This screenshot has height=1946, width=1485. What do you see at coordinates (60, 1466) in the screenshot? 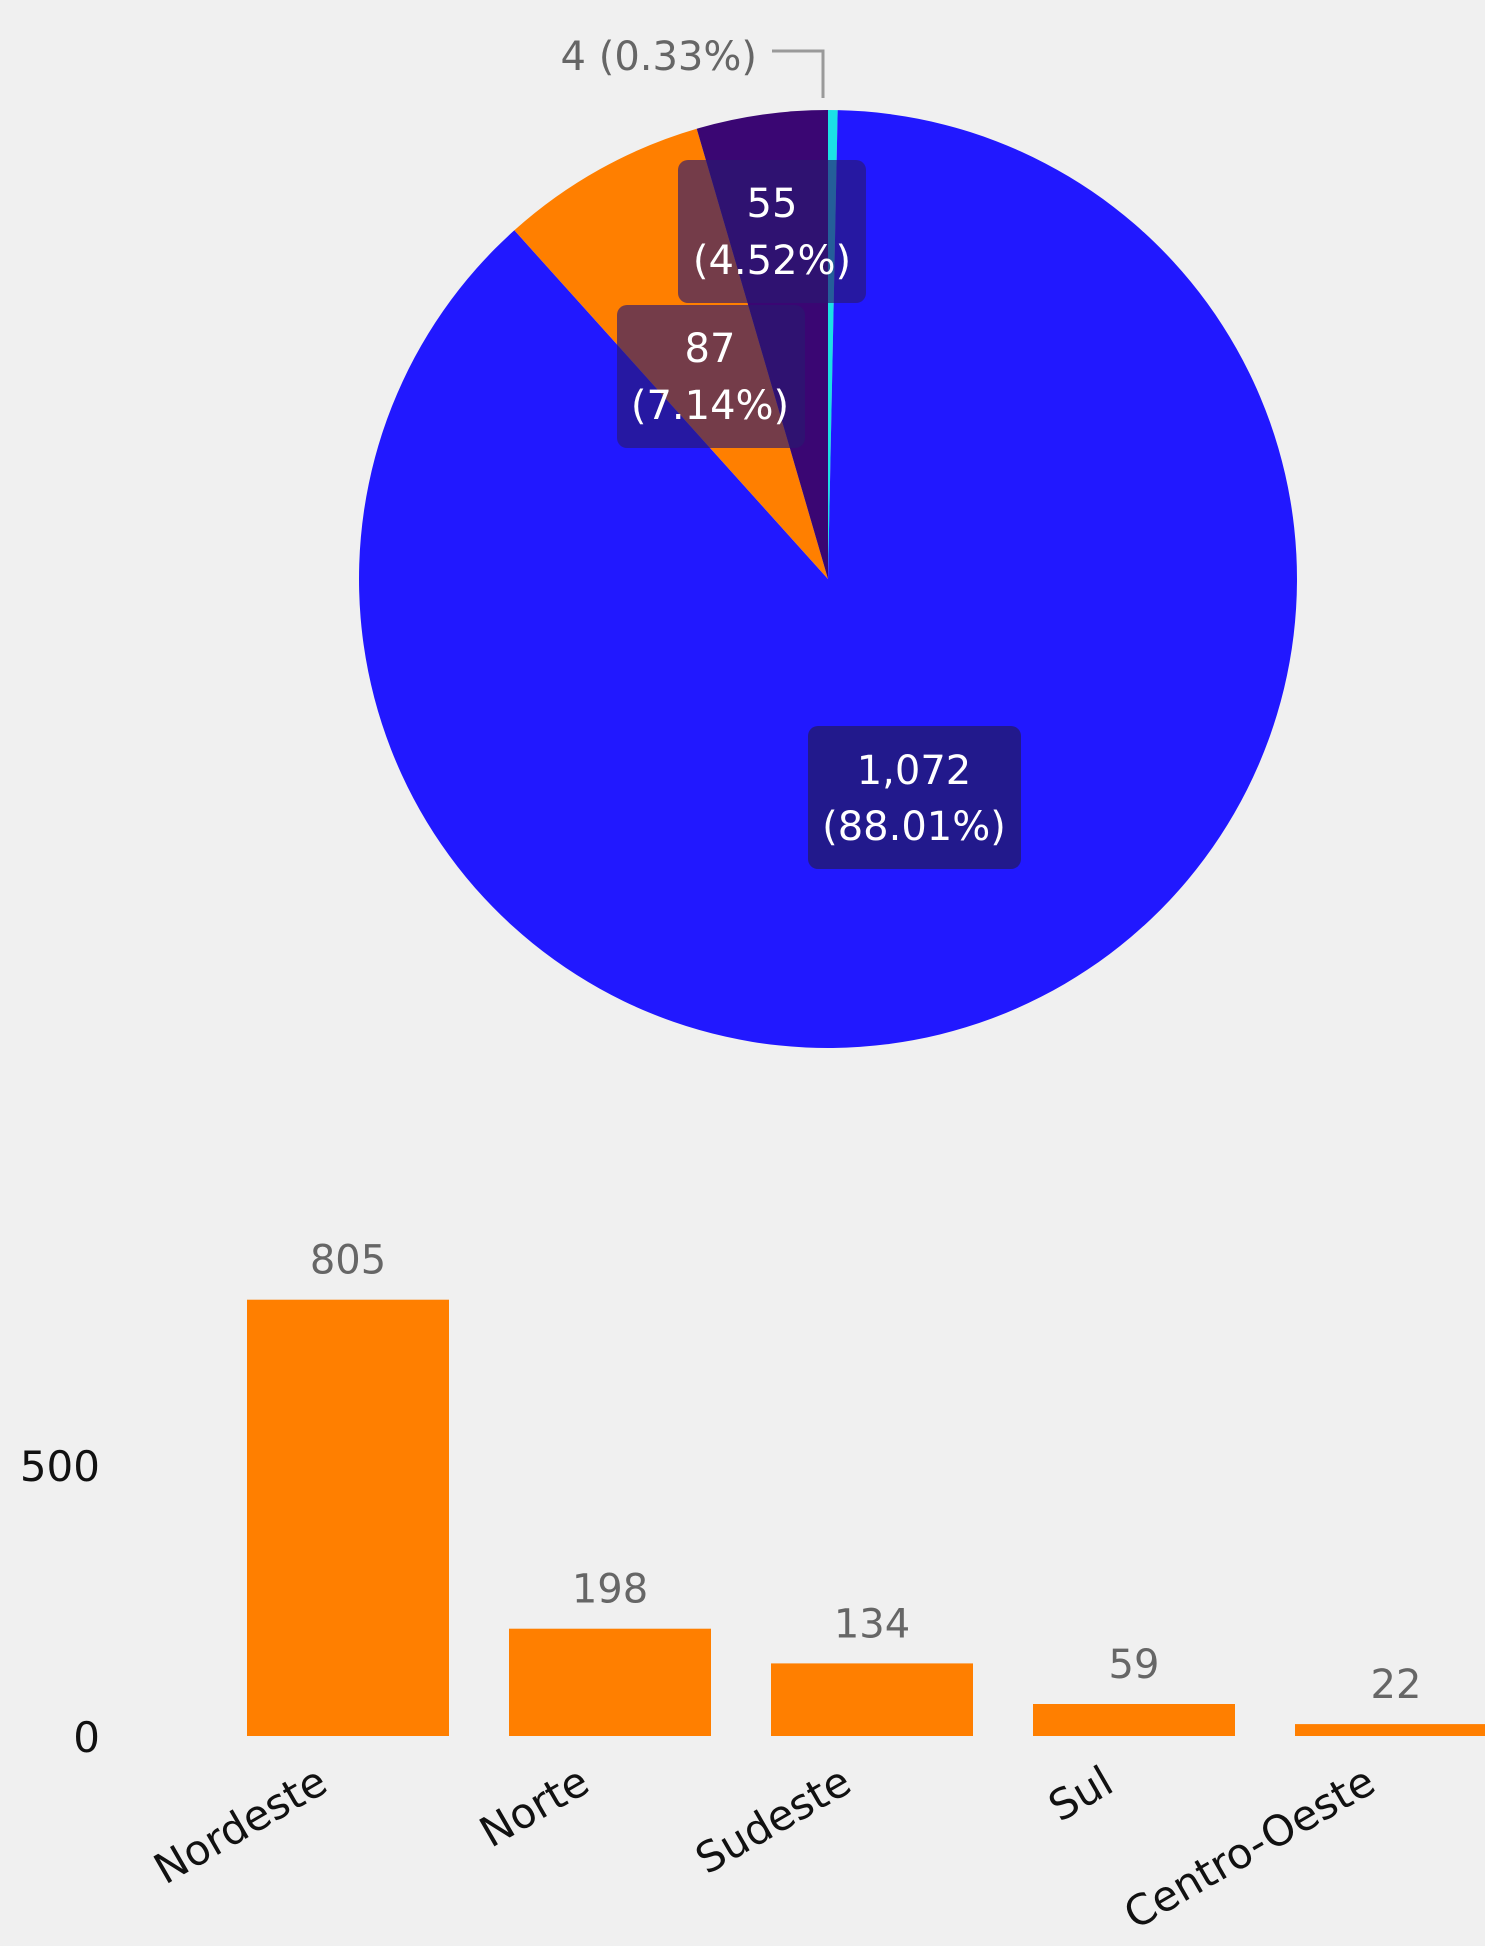
I see `y-tick-label-500: 500` at bounding box center [60, 1466].